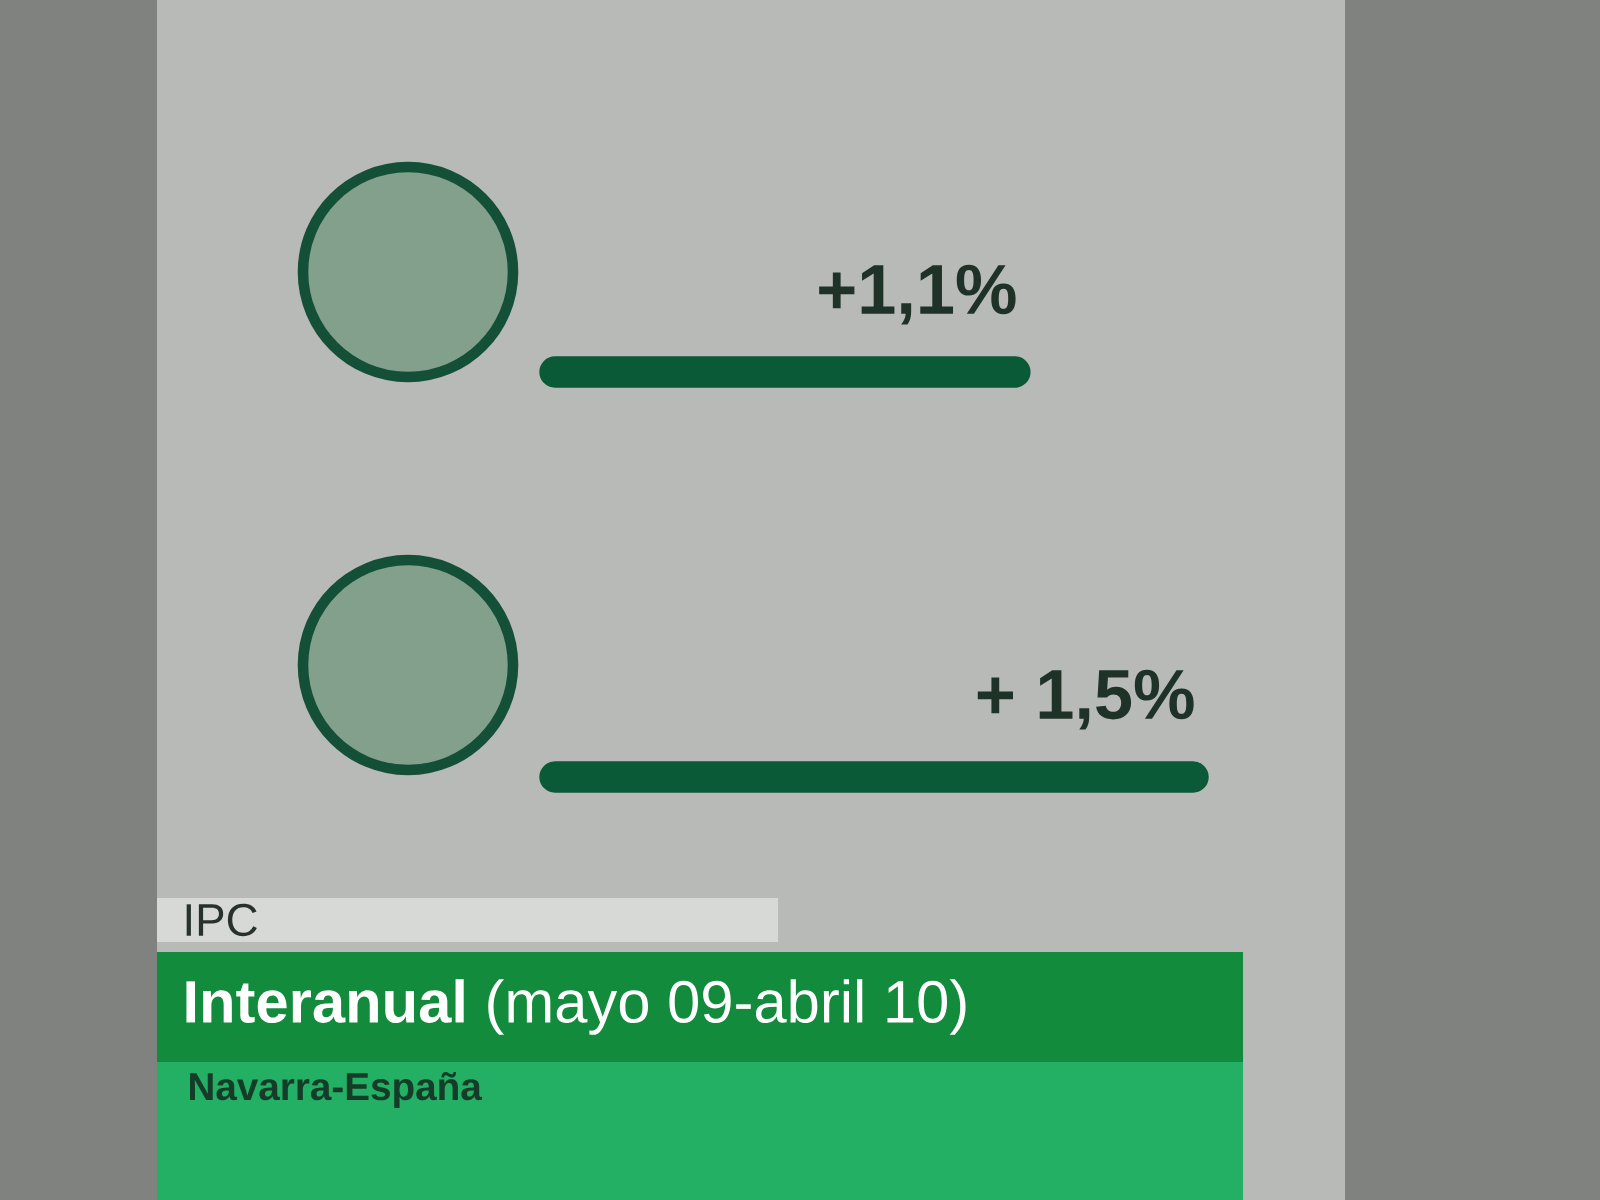 The height and width of the screenshot is (1200, 1600). What do you see at coordinates (221, 920) in the screenshot?
I see `text: IPC` at bounding box center [221, 920].